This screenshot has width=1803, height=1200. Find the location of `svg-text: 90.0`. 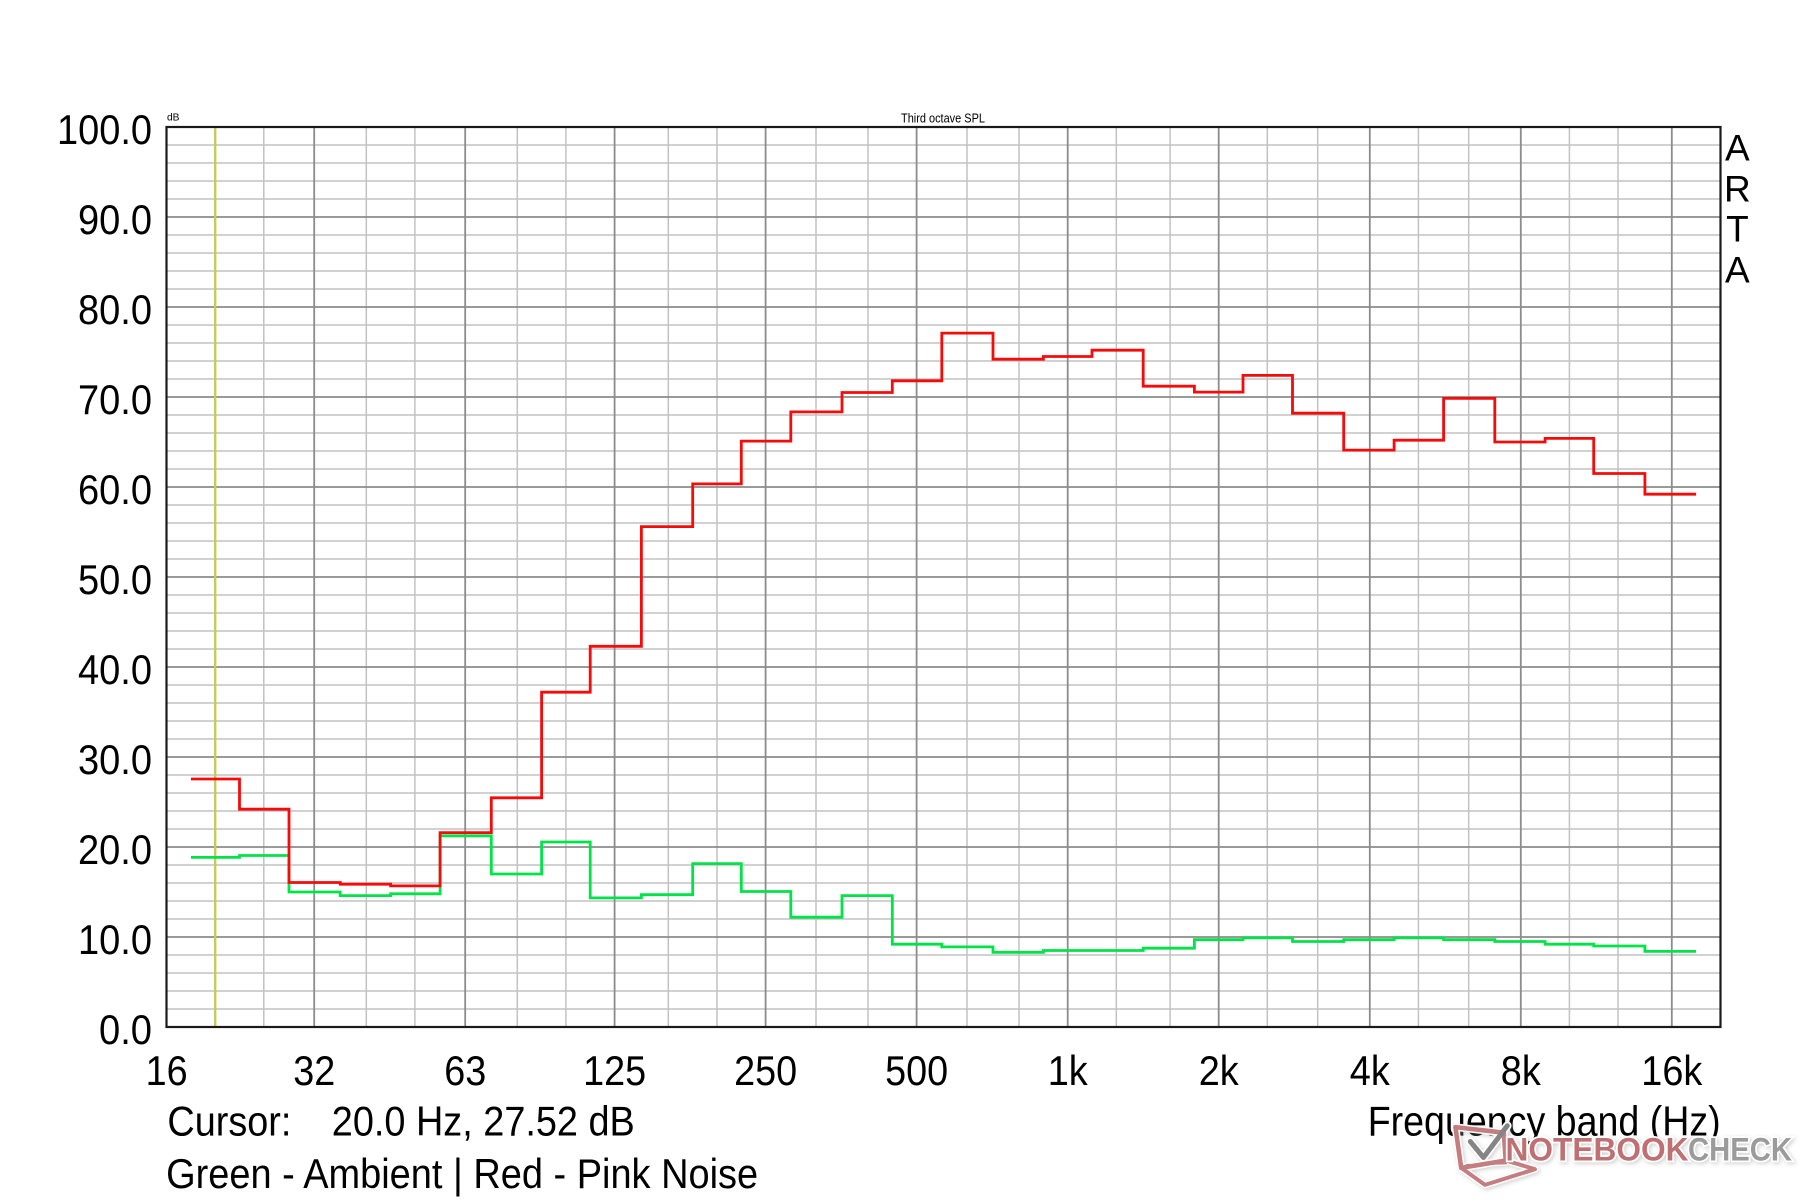

svg-text: 90.0 is located at coordinates (115, 219).